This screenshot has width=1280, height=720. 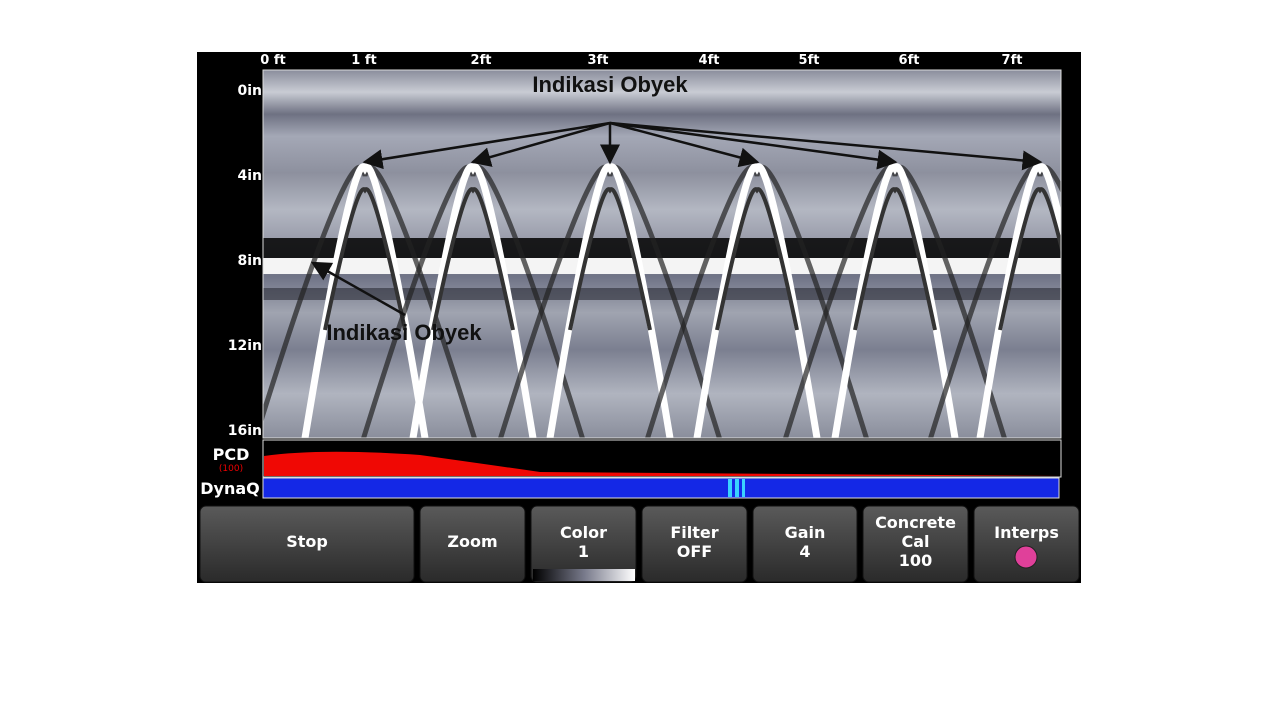 I want to click on interps-indicator, so click(x=1026, y=557).